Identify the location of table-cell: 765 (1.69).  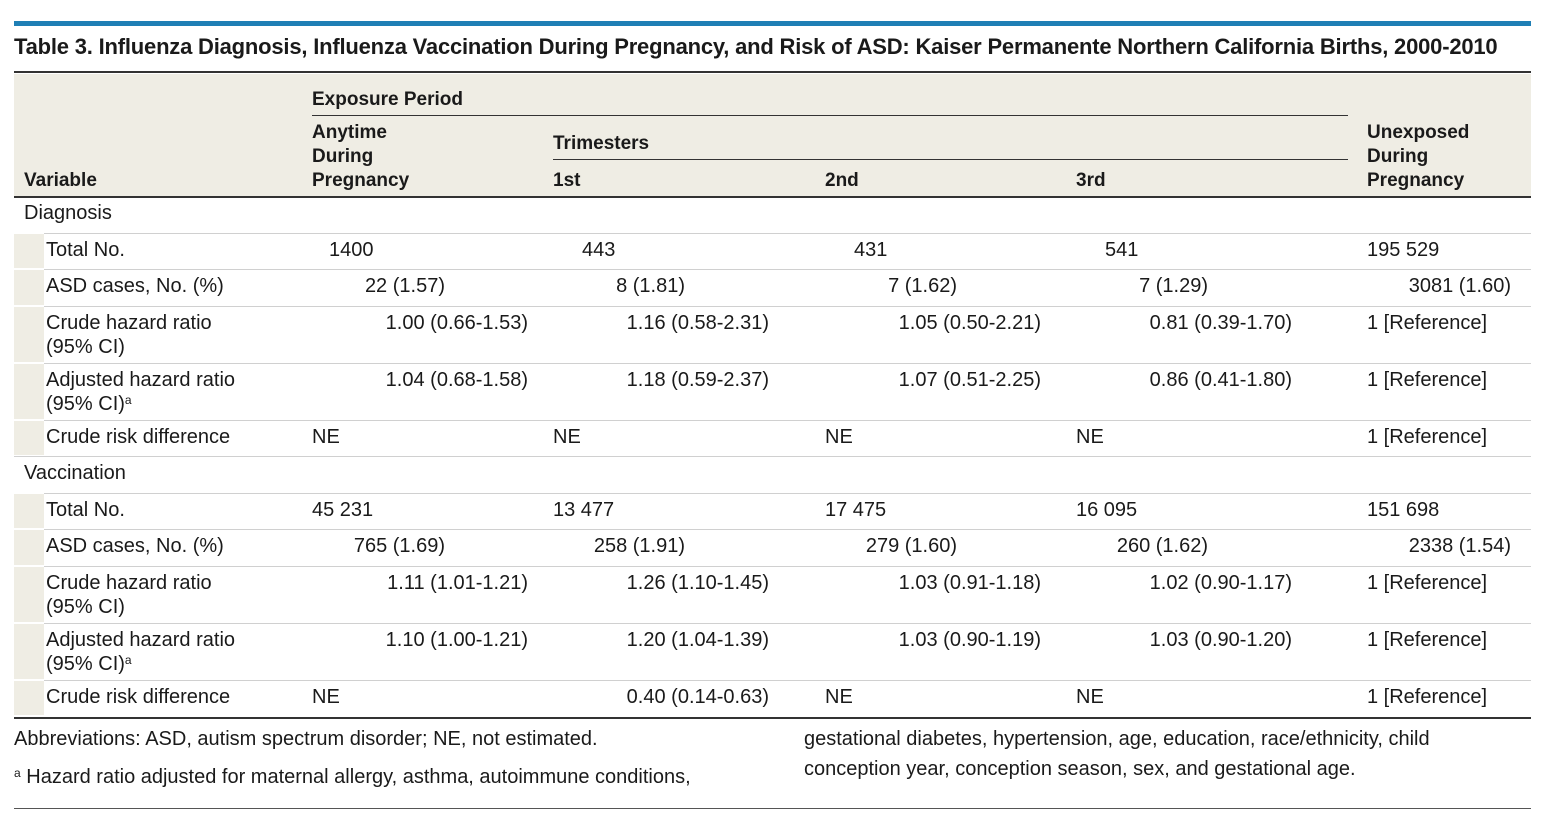
(399, 546).